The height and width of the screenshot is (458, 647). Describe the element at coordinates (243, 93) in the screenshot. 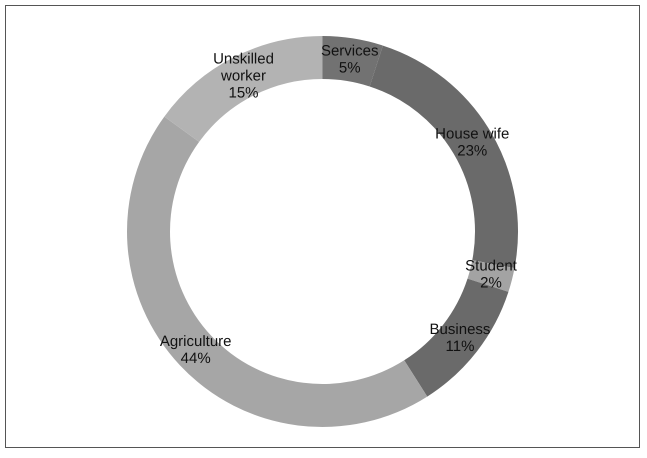

I see `data-label: 15%` at that location.